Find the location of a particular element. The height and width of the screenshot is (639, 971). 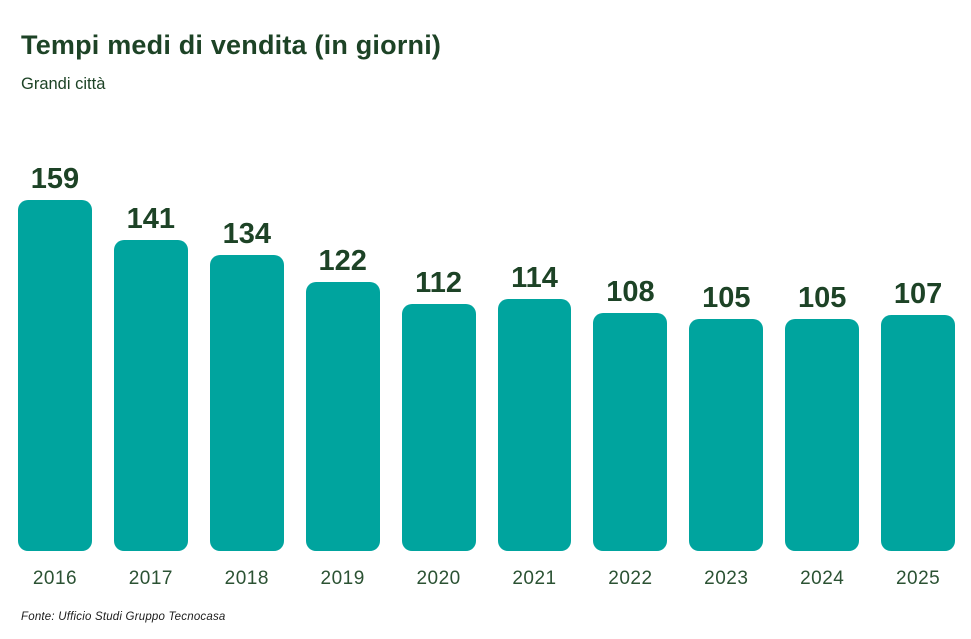

bar-column-2018: 134 is located at coordinates (246, 384).